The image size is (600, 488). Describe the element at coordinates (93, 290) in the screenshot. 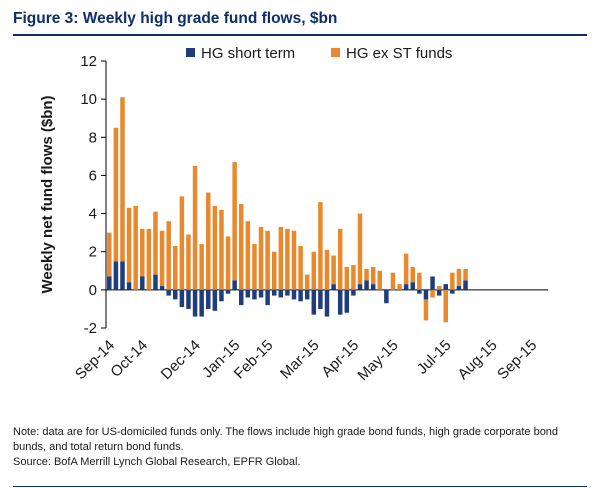

I see `y-tick-label: 0` at that location.